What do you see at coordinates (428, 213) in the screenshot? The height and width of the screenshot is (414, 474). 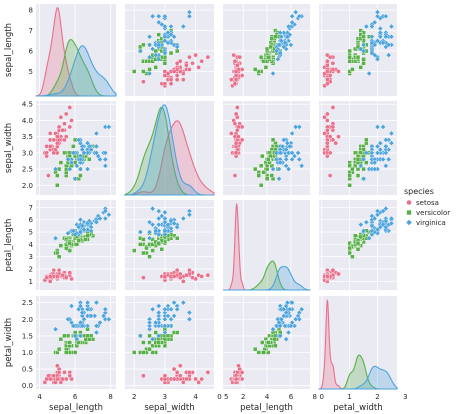 I see `legend-item-versicolor: versicolor` at bounding box center [428, 213].